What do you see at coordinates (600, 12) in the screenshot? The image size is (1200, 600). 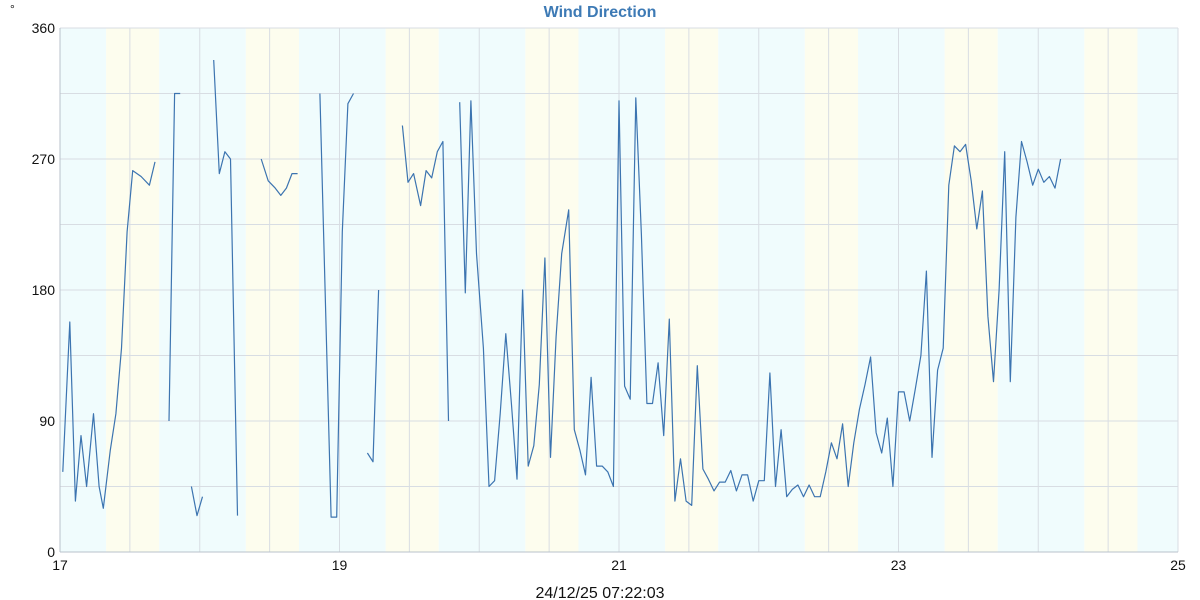 I see `chart-title: Wind Direction` at bounding box center [600, 12].